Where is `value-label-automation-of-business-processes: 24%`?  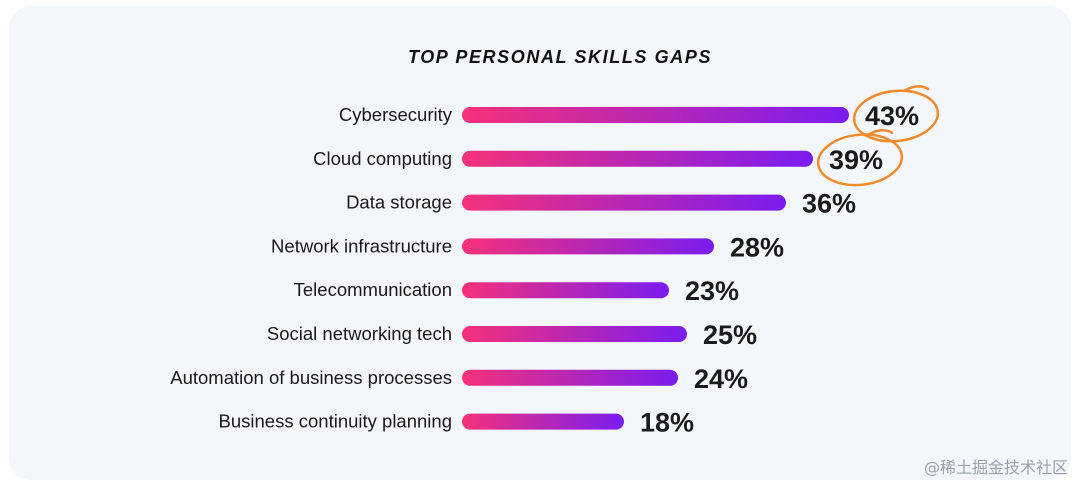
value-label-automation-of-business-processes: 24% is located at coordinates (721, 379).